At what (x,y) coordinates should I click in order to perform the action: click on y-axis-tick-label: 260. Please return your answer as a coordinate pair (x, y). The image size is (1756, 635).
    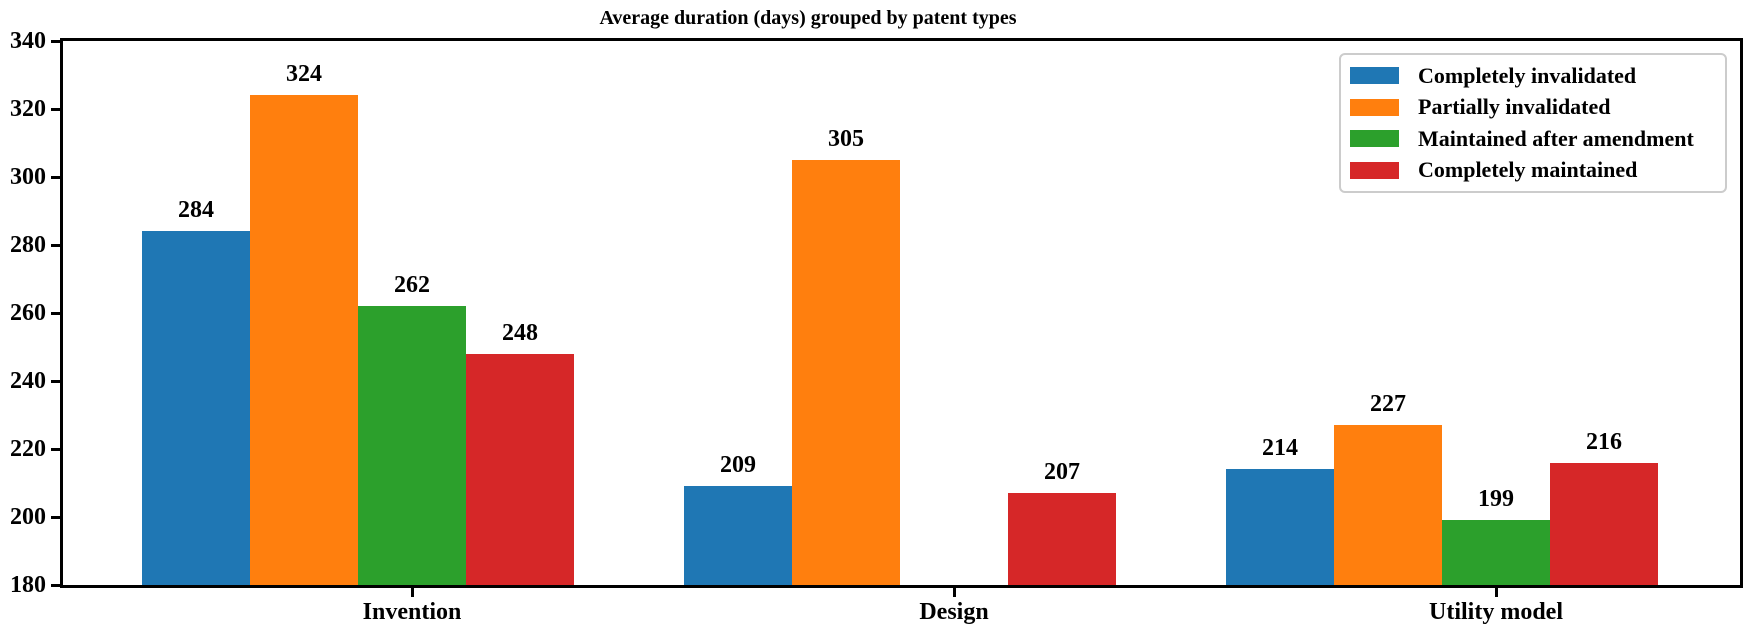
    Looking at the image, I should click on (28, 313).